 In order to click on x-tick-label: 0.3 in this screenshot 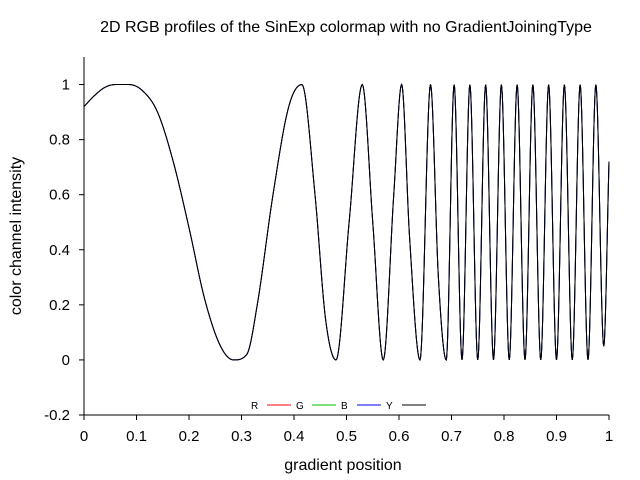, I will do `click(241, 436)`.